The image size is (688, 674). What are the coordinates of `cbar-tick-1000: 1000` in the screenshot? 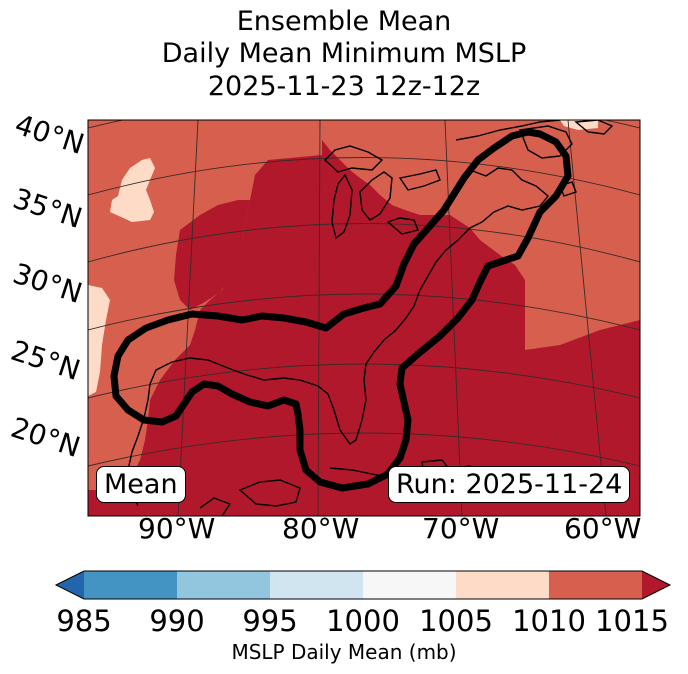 It's located at (363, 621).